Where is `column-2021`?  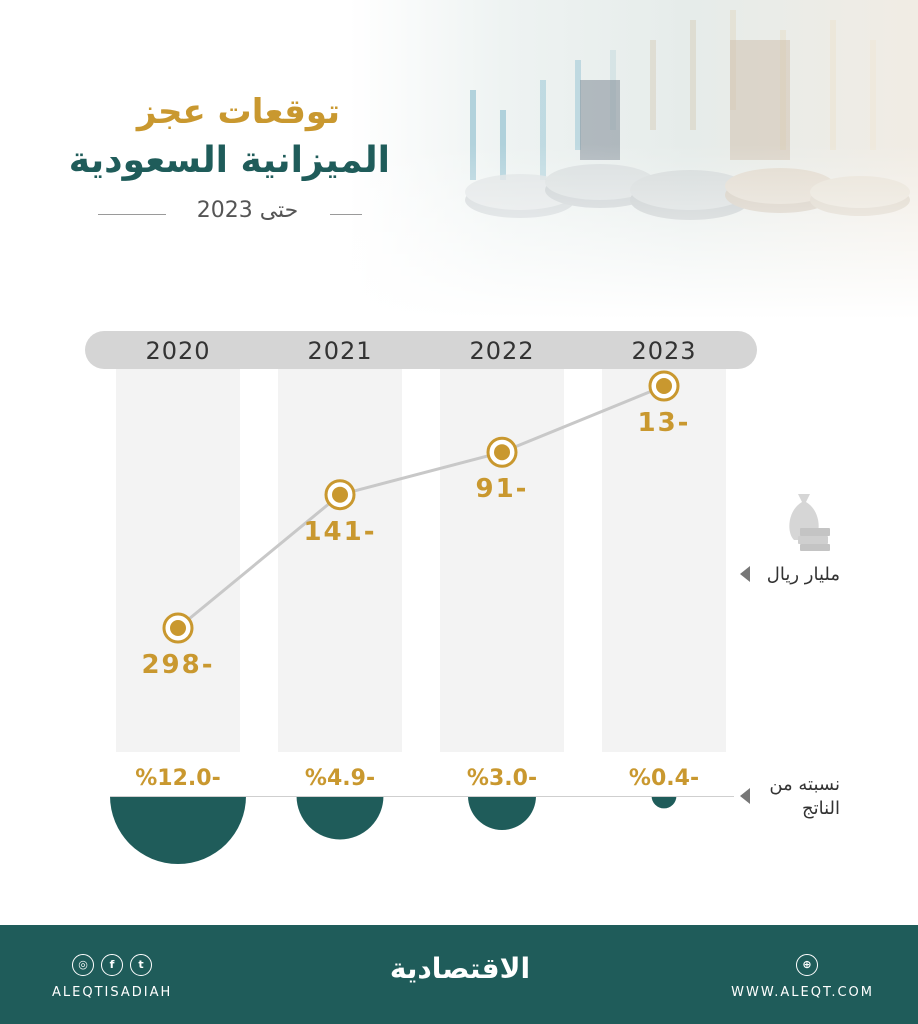 column-2021 is located at coordinates (340, 560).